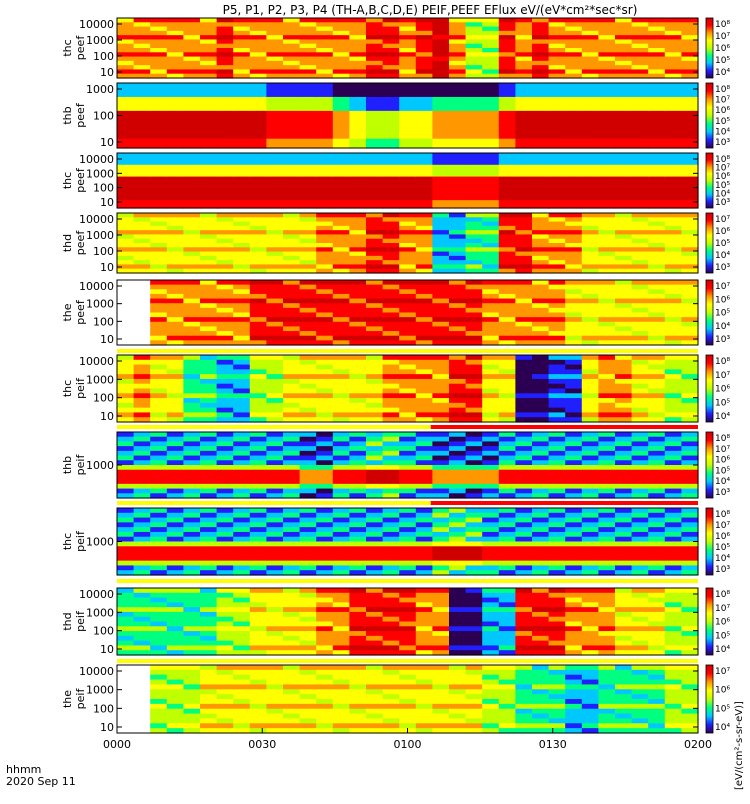 The image size is (750, 804). Describe the element at coordinates (67, 541) in the screenshot. I see `y-axis-label-probe: thc` at that location.